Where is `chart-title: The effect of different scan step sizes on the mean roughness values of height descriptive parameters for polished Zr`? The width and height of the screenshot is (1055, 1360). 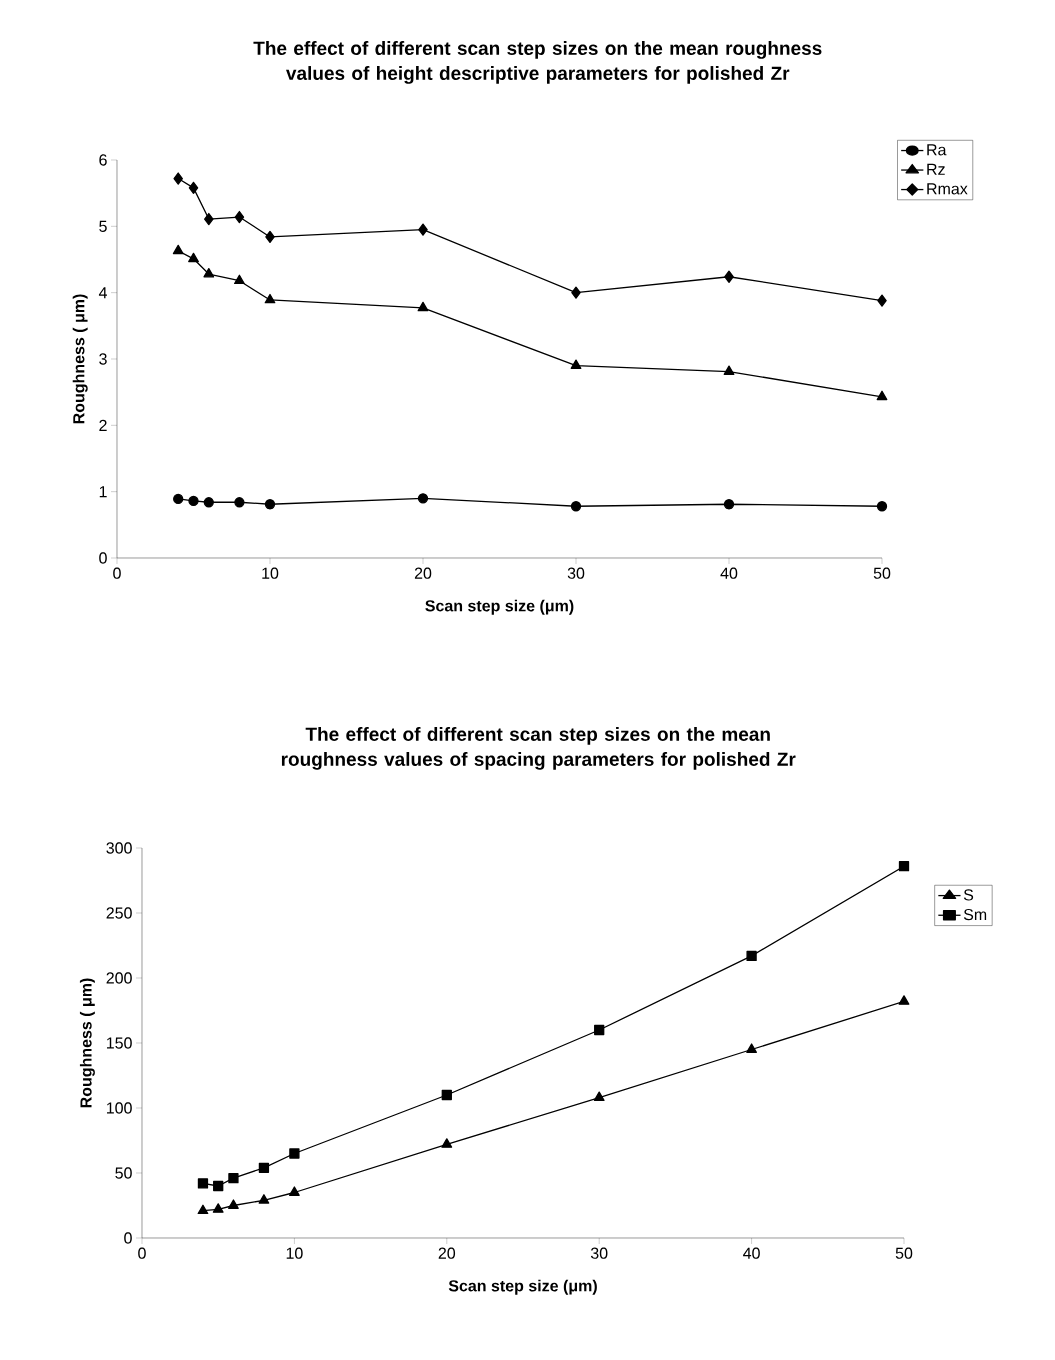 chart-title: The effect of different scan step sizes on the mean roughness values of height descriptive parameters for polished Zr is located at coordinates (537, 62).